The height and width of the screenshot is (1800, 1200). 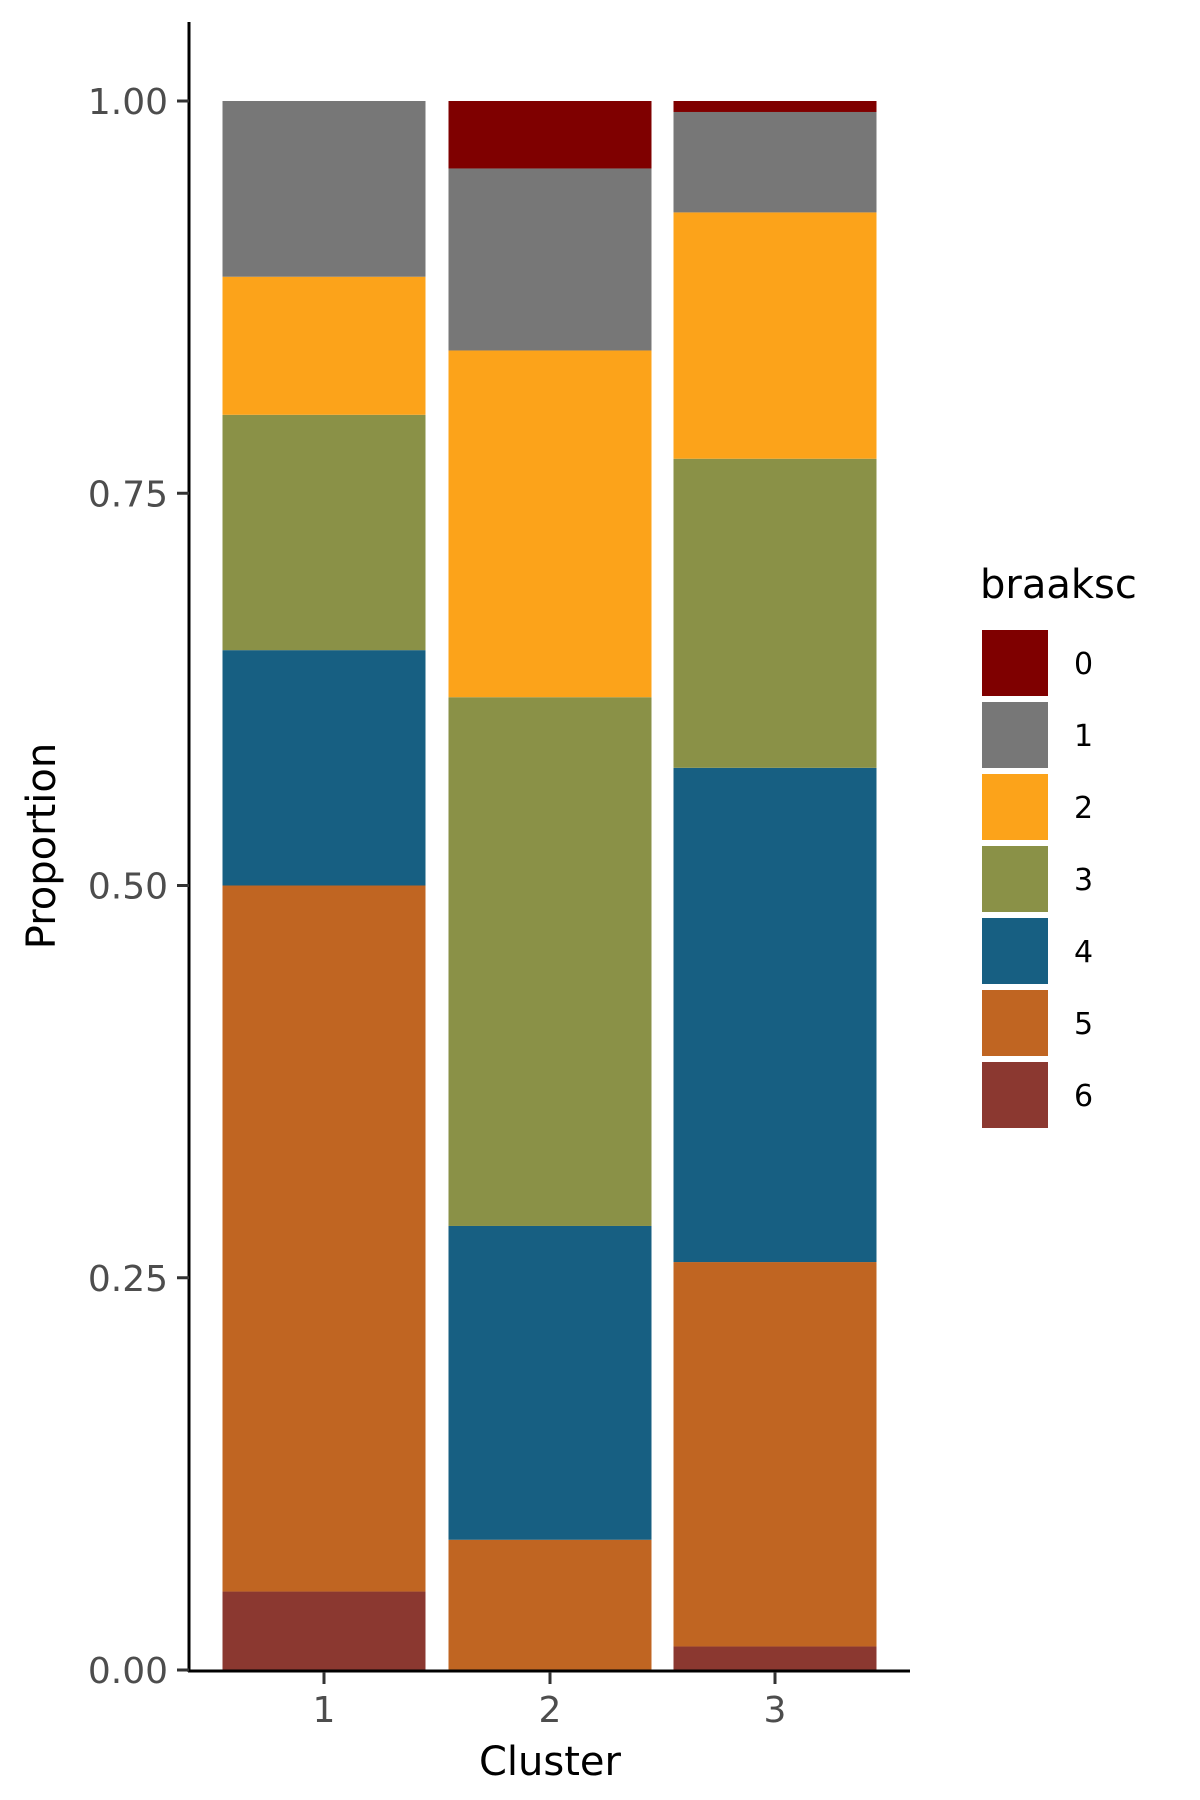 I want to click on x-axis-title: Cluster, so click(x=550, y=1762).